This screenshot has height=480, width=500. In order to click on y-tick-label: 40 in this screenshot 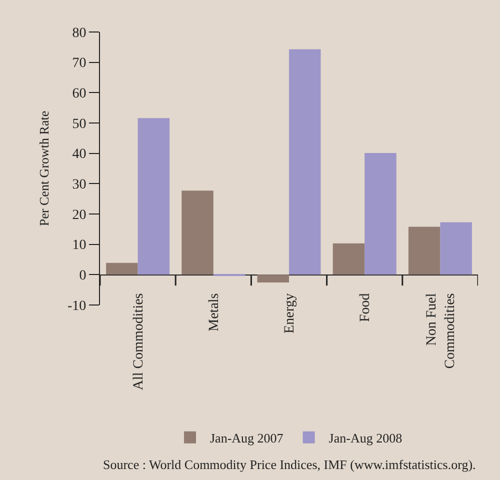, I will do `click(79, 154)`.